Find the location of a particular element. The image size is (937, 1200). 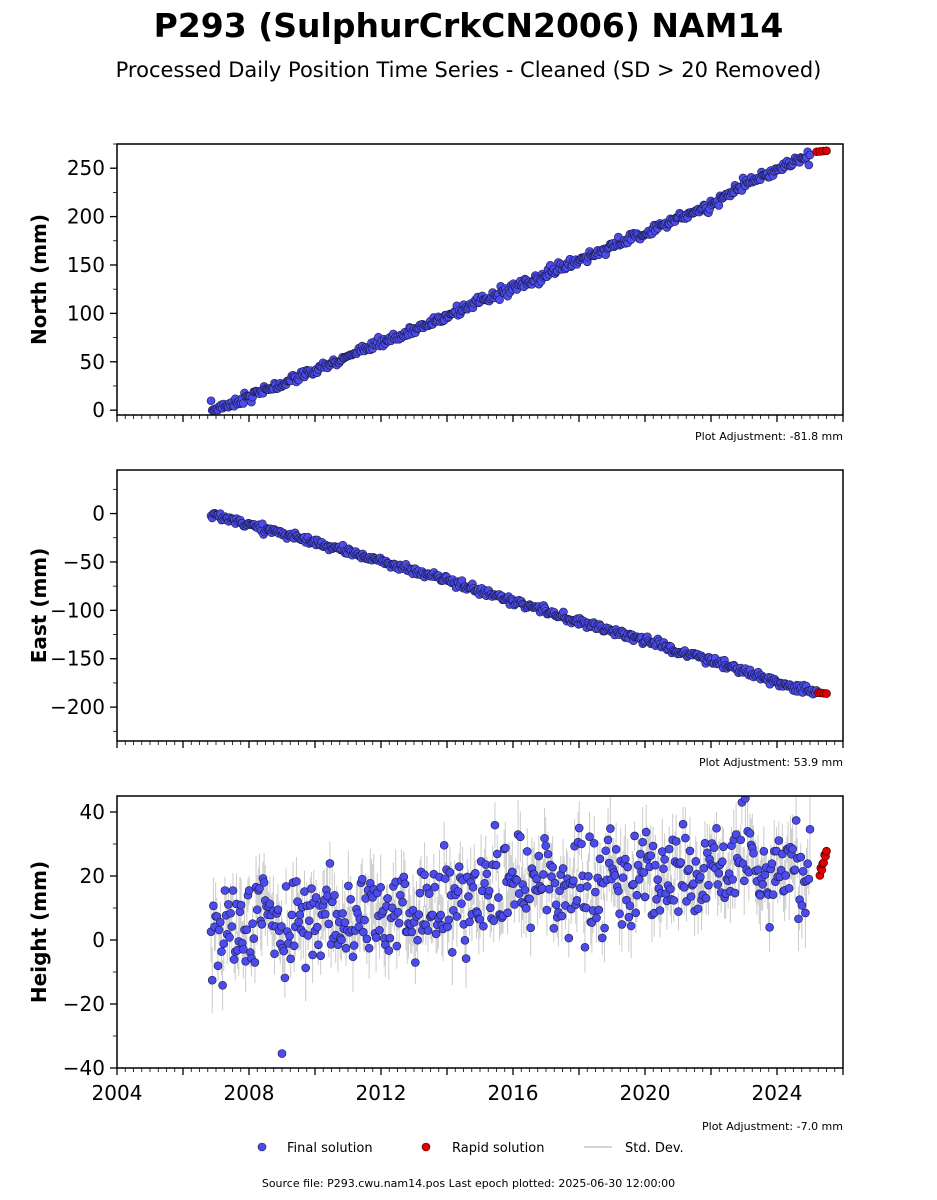

x-axis is located at coordinates (480, 418).